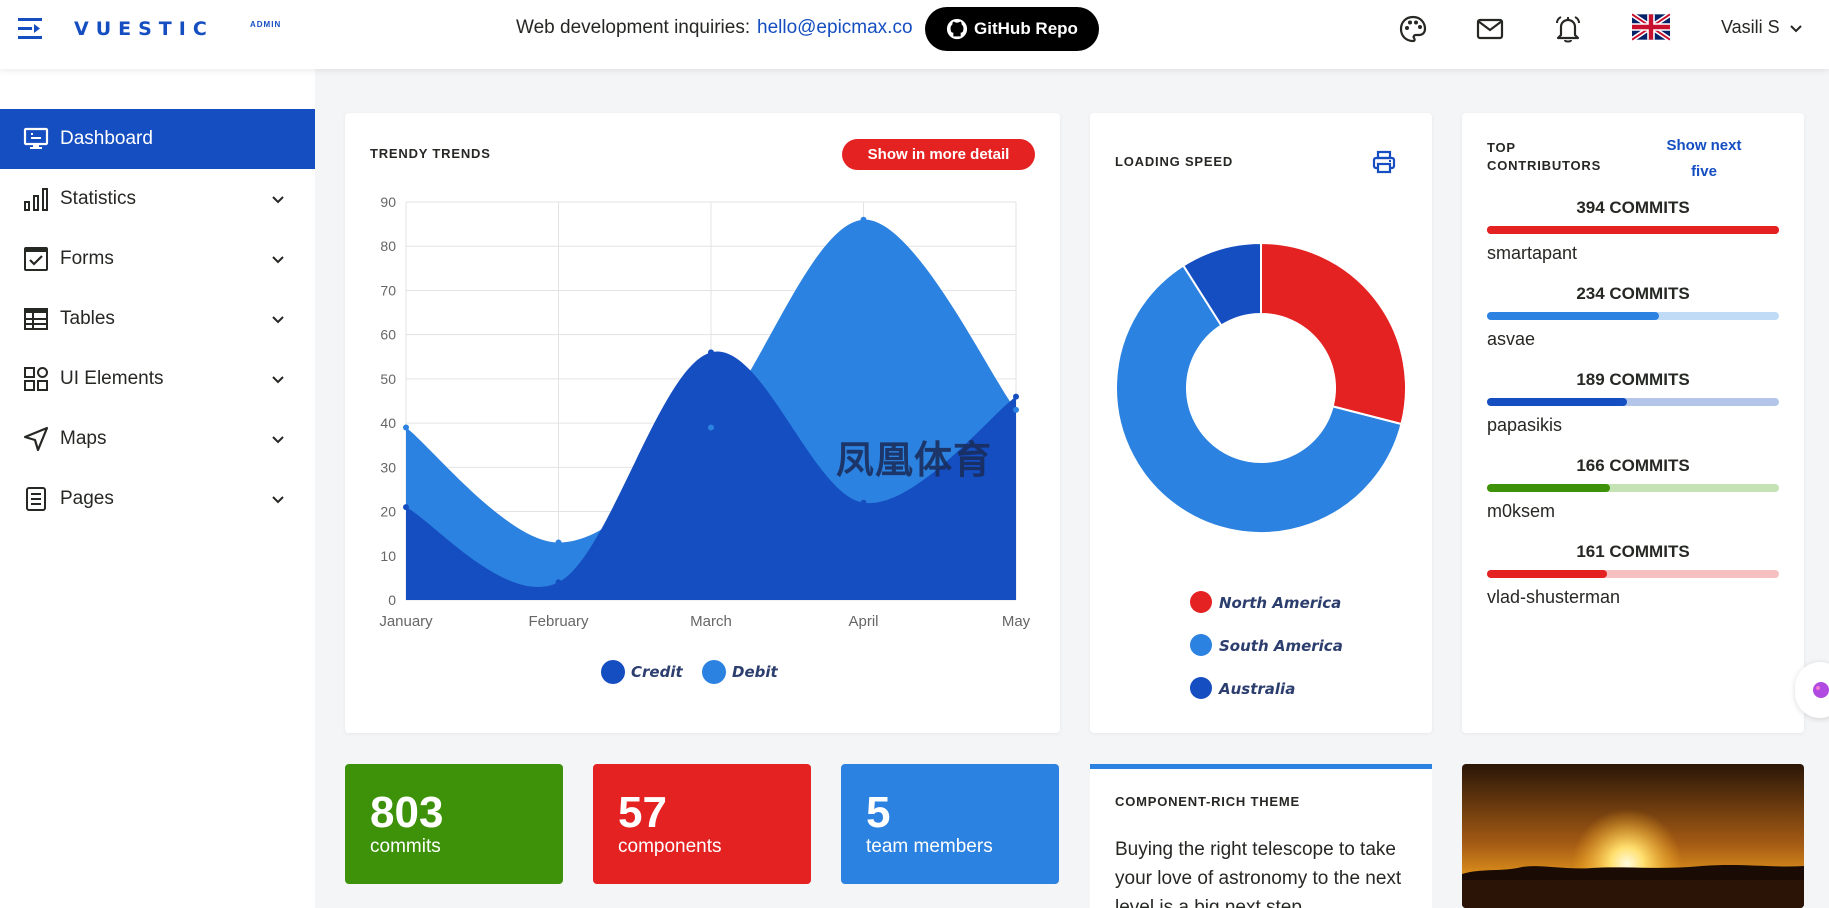 The height and width of the screenshot is (908, 1829). Describe the element at coordinates (835, 27) in the screenshot. I see `inquiry-email-link: hello@epicmax.co` at that location.